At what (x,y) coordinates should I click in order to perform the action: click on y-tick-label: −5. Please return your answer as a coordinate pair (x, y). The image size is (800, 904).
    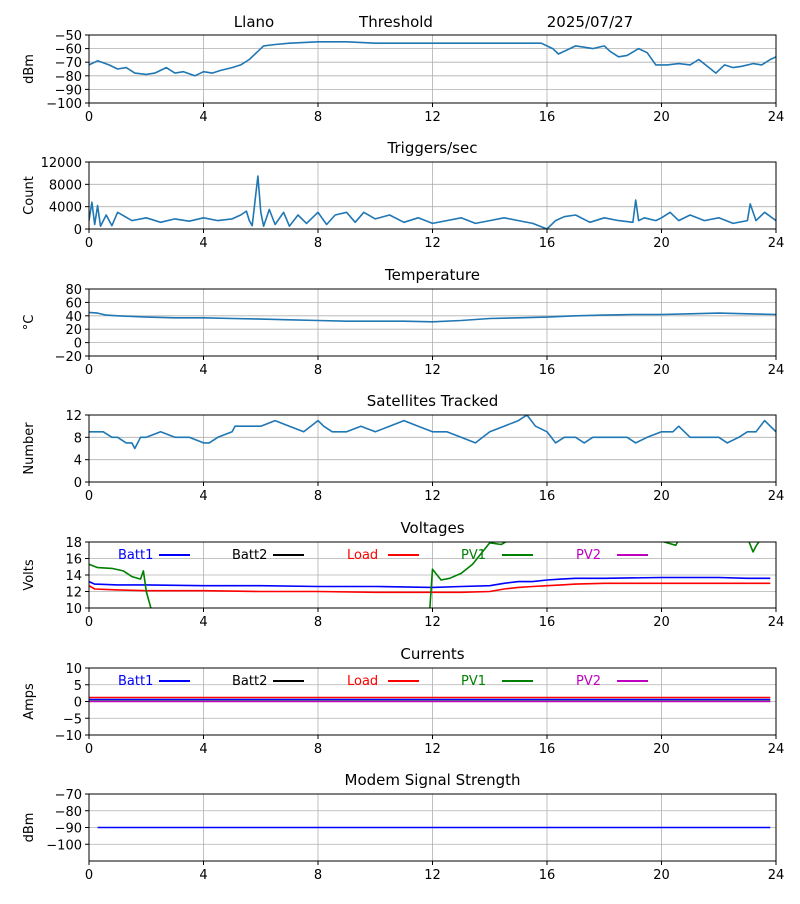
    Looking at the image, I should click on (72, 719).